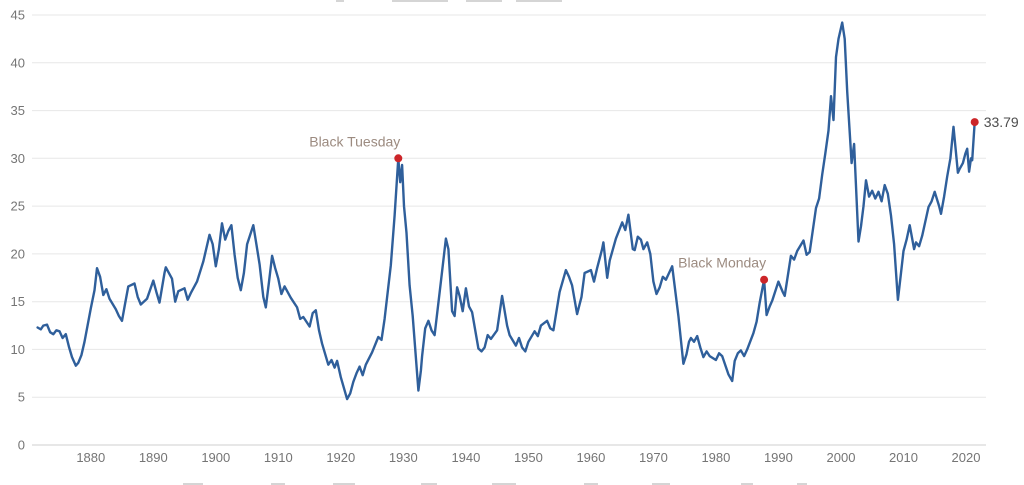  I want to click on x-axis-tick-label: 1910, so click(278, 457).